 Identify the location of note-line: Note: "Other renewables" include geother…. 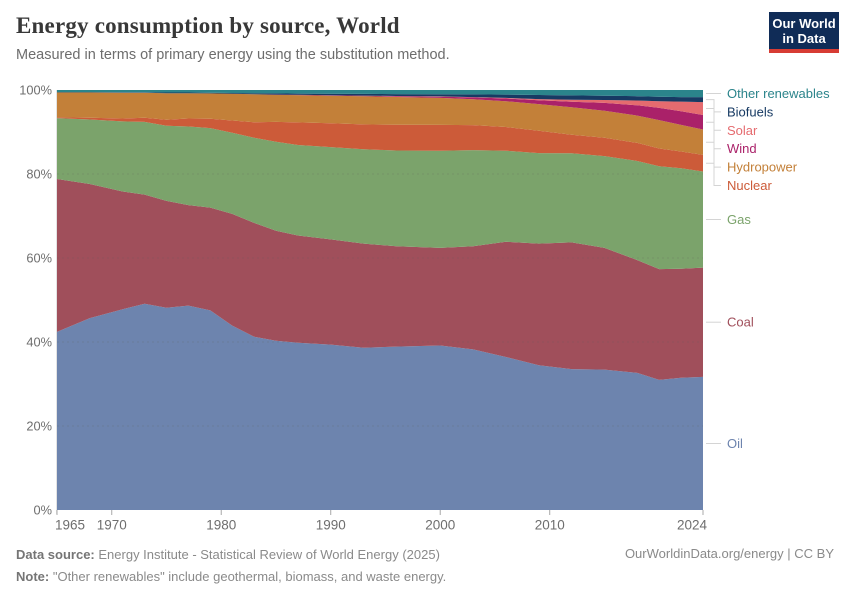
(231, 577).